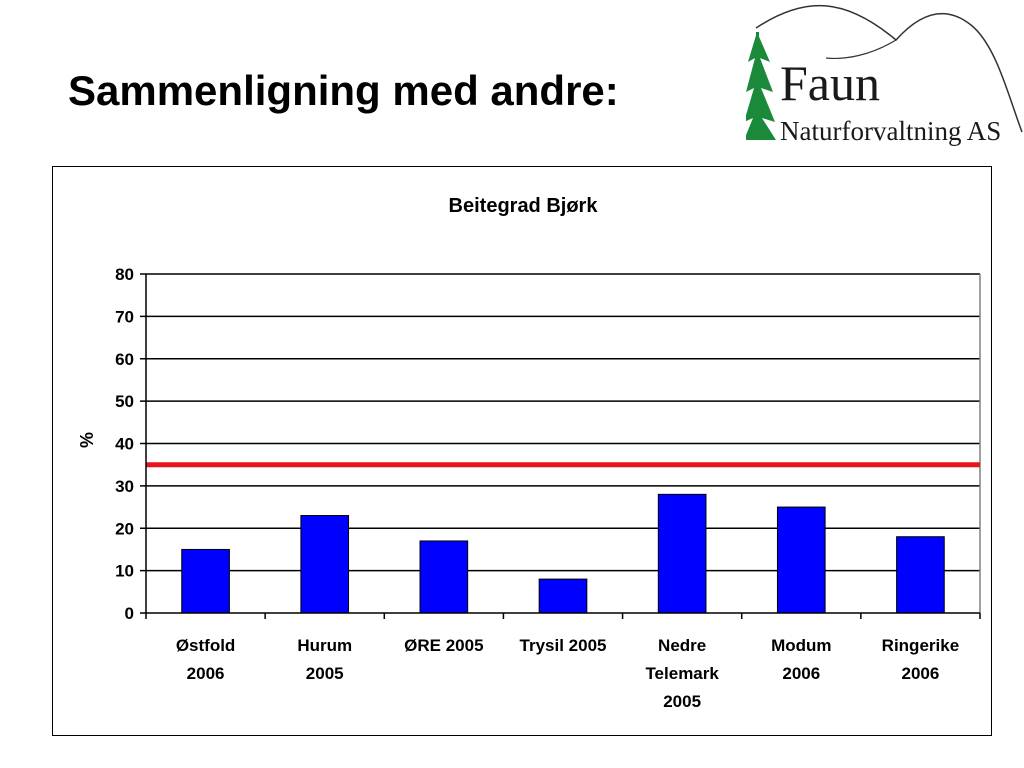  Describe the element at coordinates (563, 553) in the screenshot. I see `bars` at that location.